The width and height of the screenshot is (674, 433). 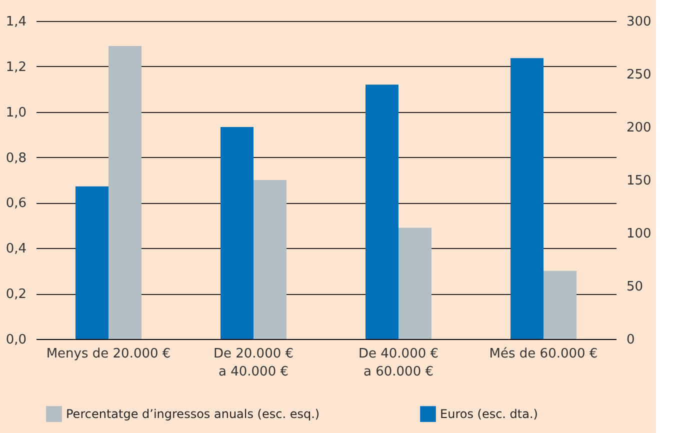 I want to click on y2-tick-label: 150, so click(x=639, y=181).